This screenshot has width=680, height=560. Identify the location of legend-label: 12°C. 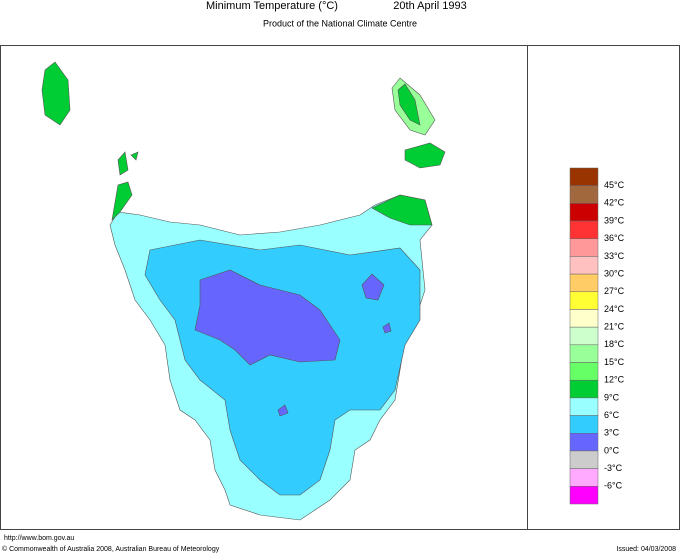
(614, 380).